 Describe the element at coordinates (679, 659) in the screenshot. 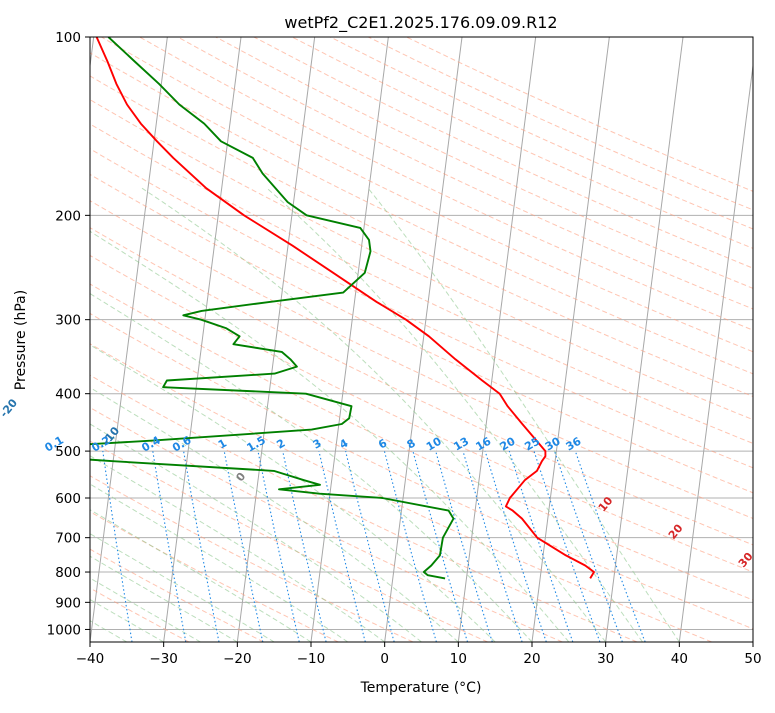

I see `x-tick-label: 40` at that location.